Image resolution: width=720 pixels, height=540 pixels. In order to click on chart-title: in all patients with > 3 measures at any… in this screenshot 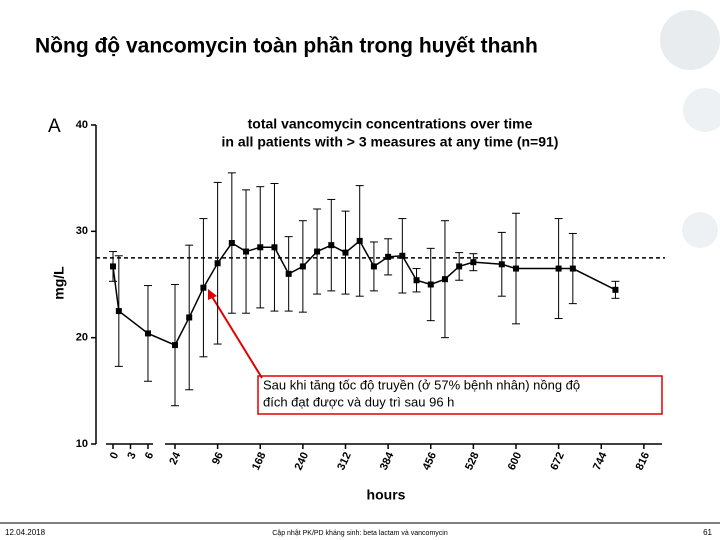, I will do `click(390, 142)`.